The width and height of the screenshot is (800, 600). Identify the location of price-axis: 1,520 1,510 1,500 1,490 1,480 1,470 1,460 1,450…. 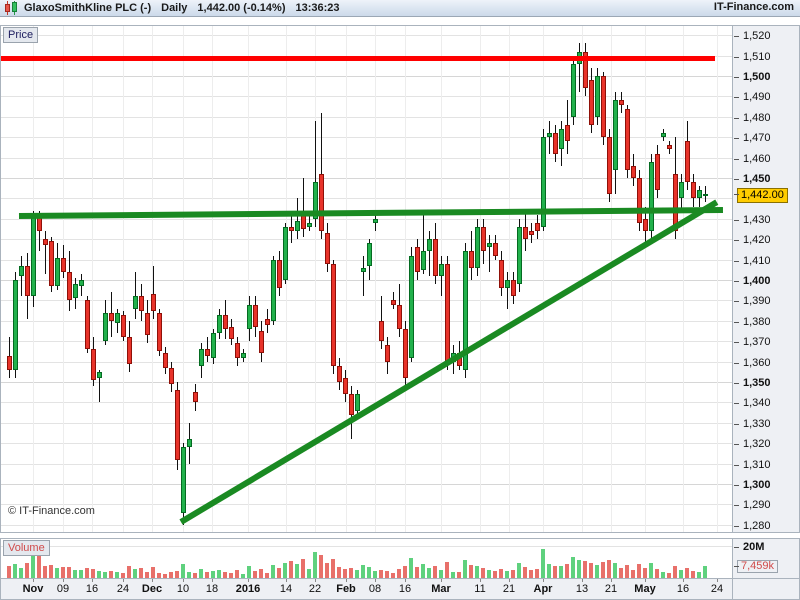
(766, 279).